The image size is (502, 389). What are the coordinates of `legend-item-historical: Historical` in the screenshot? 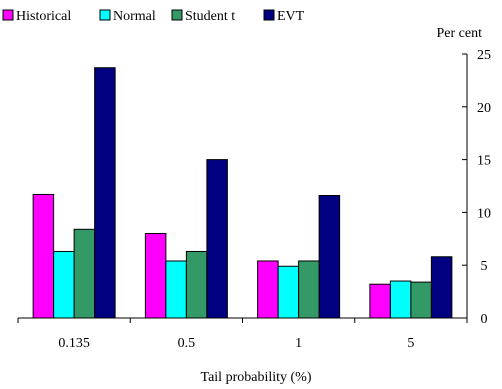 It's located at (36, 16).